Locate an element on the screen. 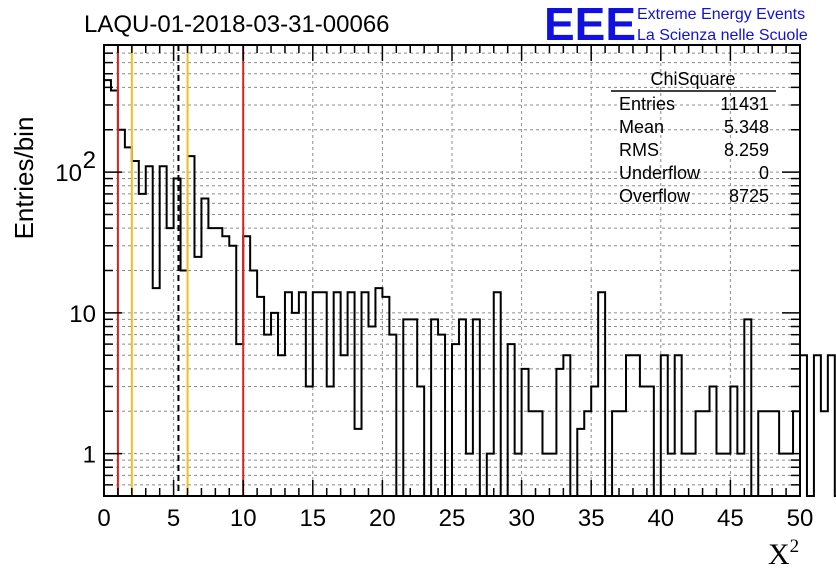  x-tick-label: 30 is located at coordinates (521, 518).